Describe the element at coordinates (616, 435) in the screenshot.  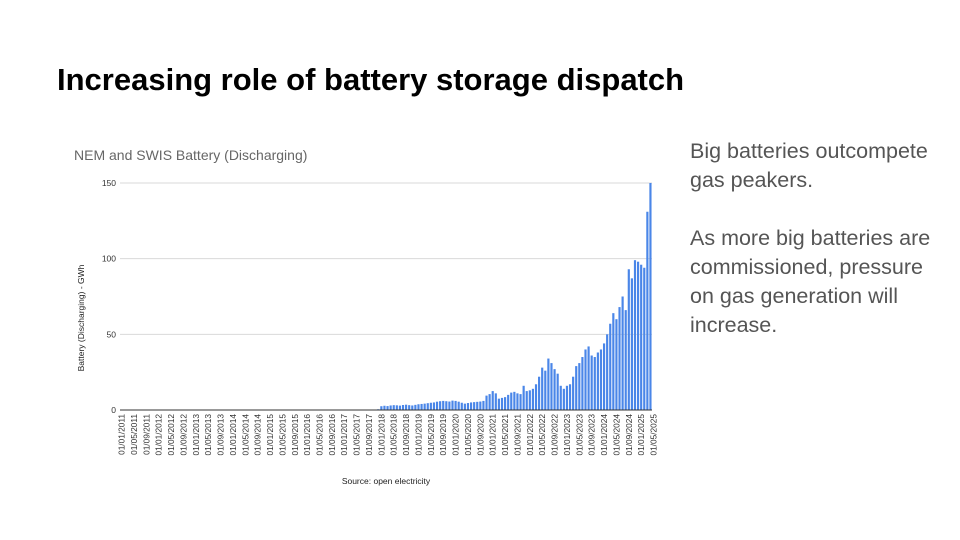
I see `x-tick-label: 01/05/2024` at that location.